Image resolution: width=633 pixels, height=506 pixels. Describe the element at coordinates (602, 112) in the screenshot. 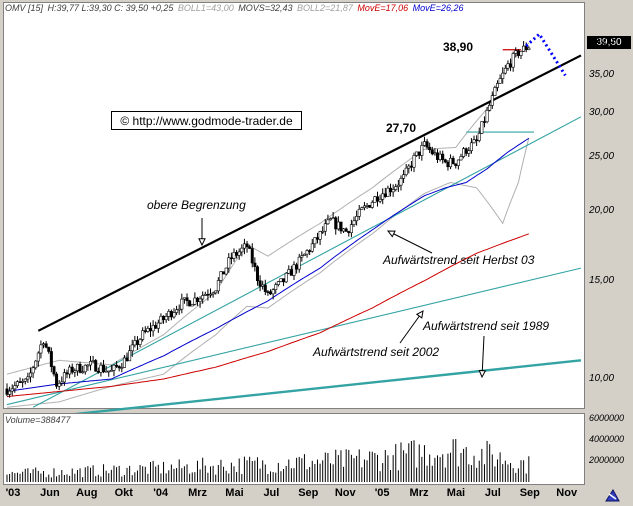

I see `price-tick-label: 30,00` at that location.